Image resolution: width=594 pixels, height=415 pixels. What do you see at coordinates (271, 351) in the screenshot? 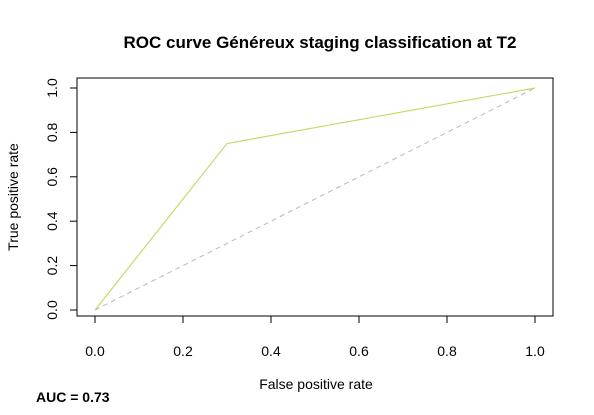
I see `x-tick-label: 0.4` at bounding box center [271, 351].